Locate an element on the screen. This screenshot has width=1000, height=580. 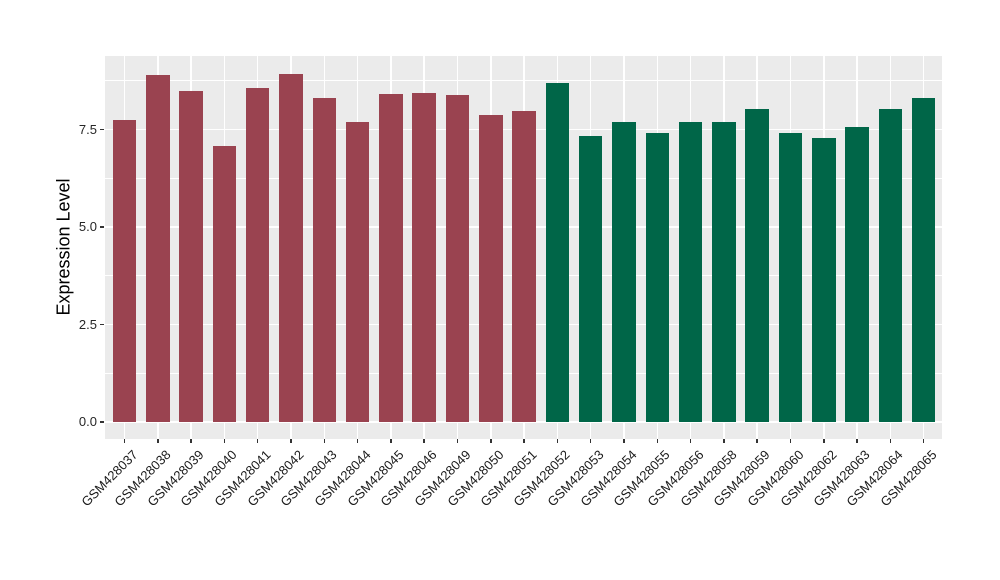
y-tick-label: 2.5 is located at coordinates (87, 324).